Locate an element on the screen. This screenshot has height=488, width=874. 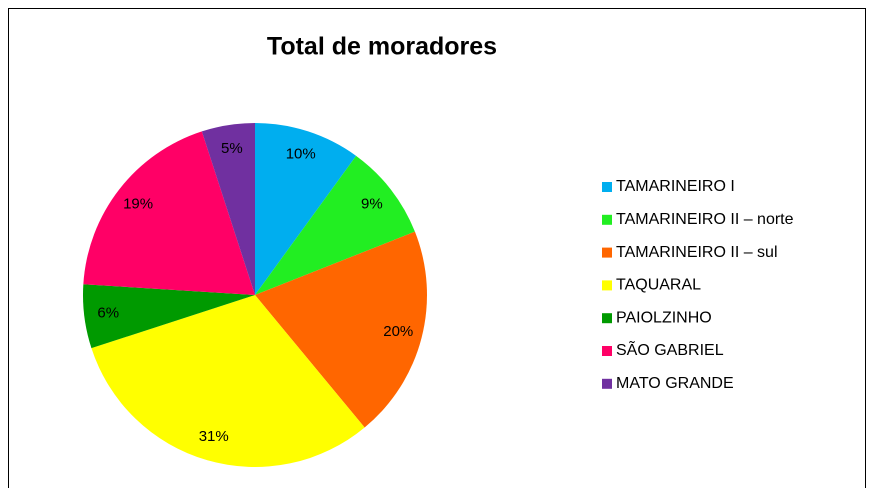
legend-label: MATO GRANDE is located at coordinates (675, 383).